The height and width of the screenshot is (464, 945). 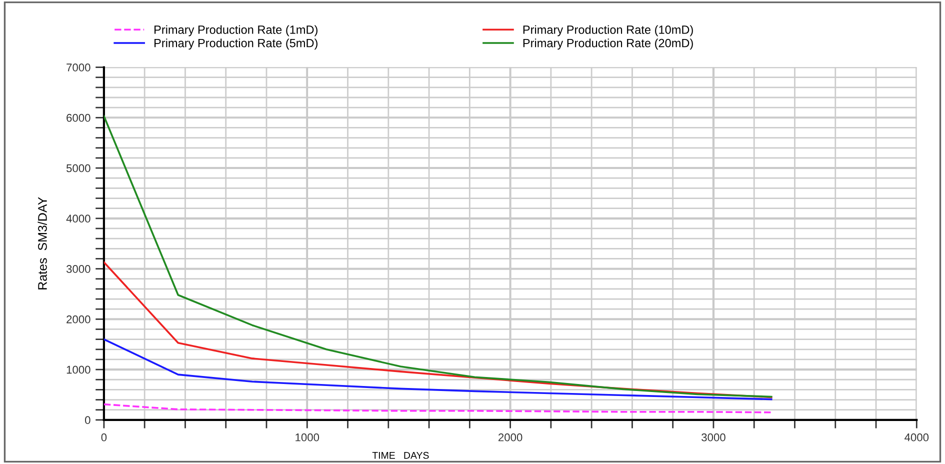 I want to click on y-tick-label: 6000, so click(x=78, y=118).